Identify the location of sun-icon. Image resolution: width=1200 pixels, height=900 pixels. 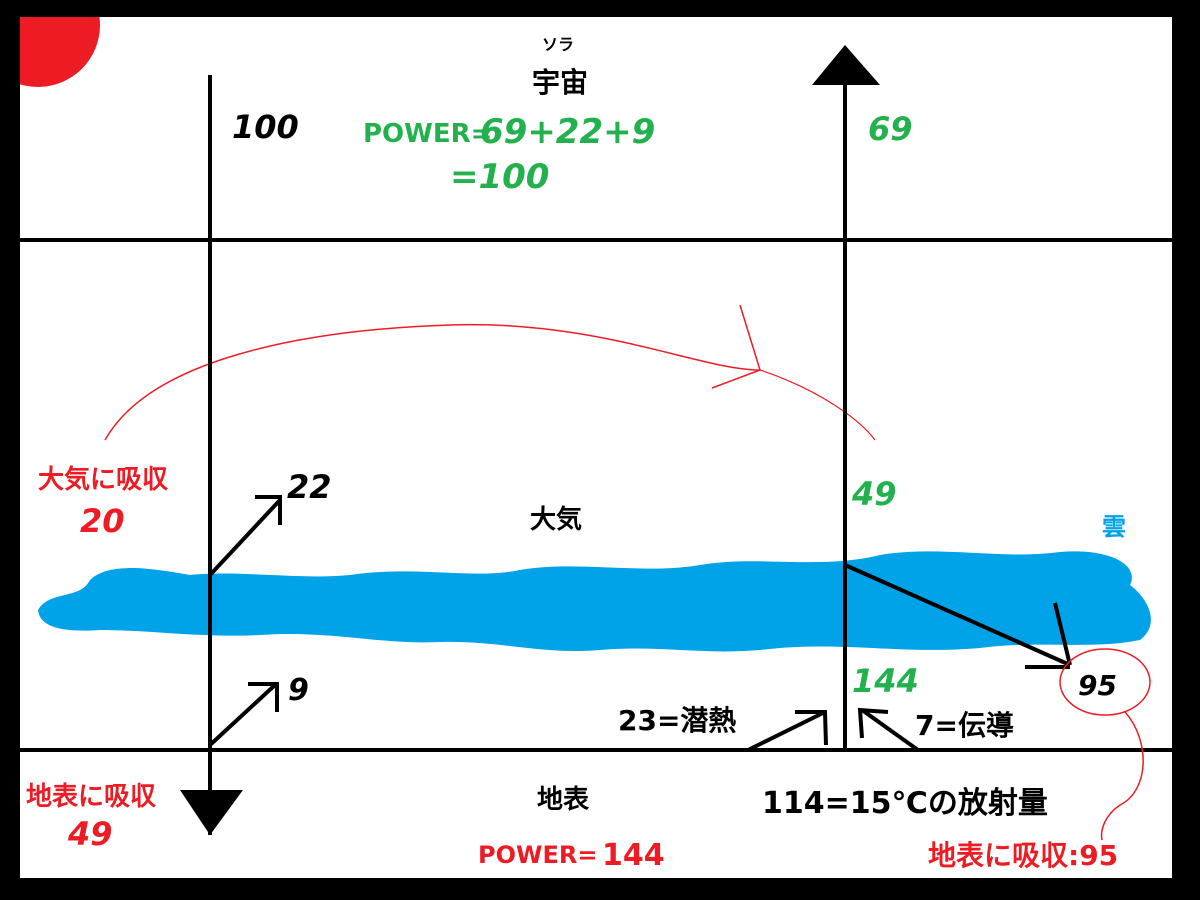
(60, 52).